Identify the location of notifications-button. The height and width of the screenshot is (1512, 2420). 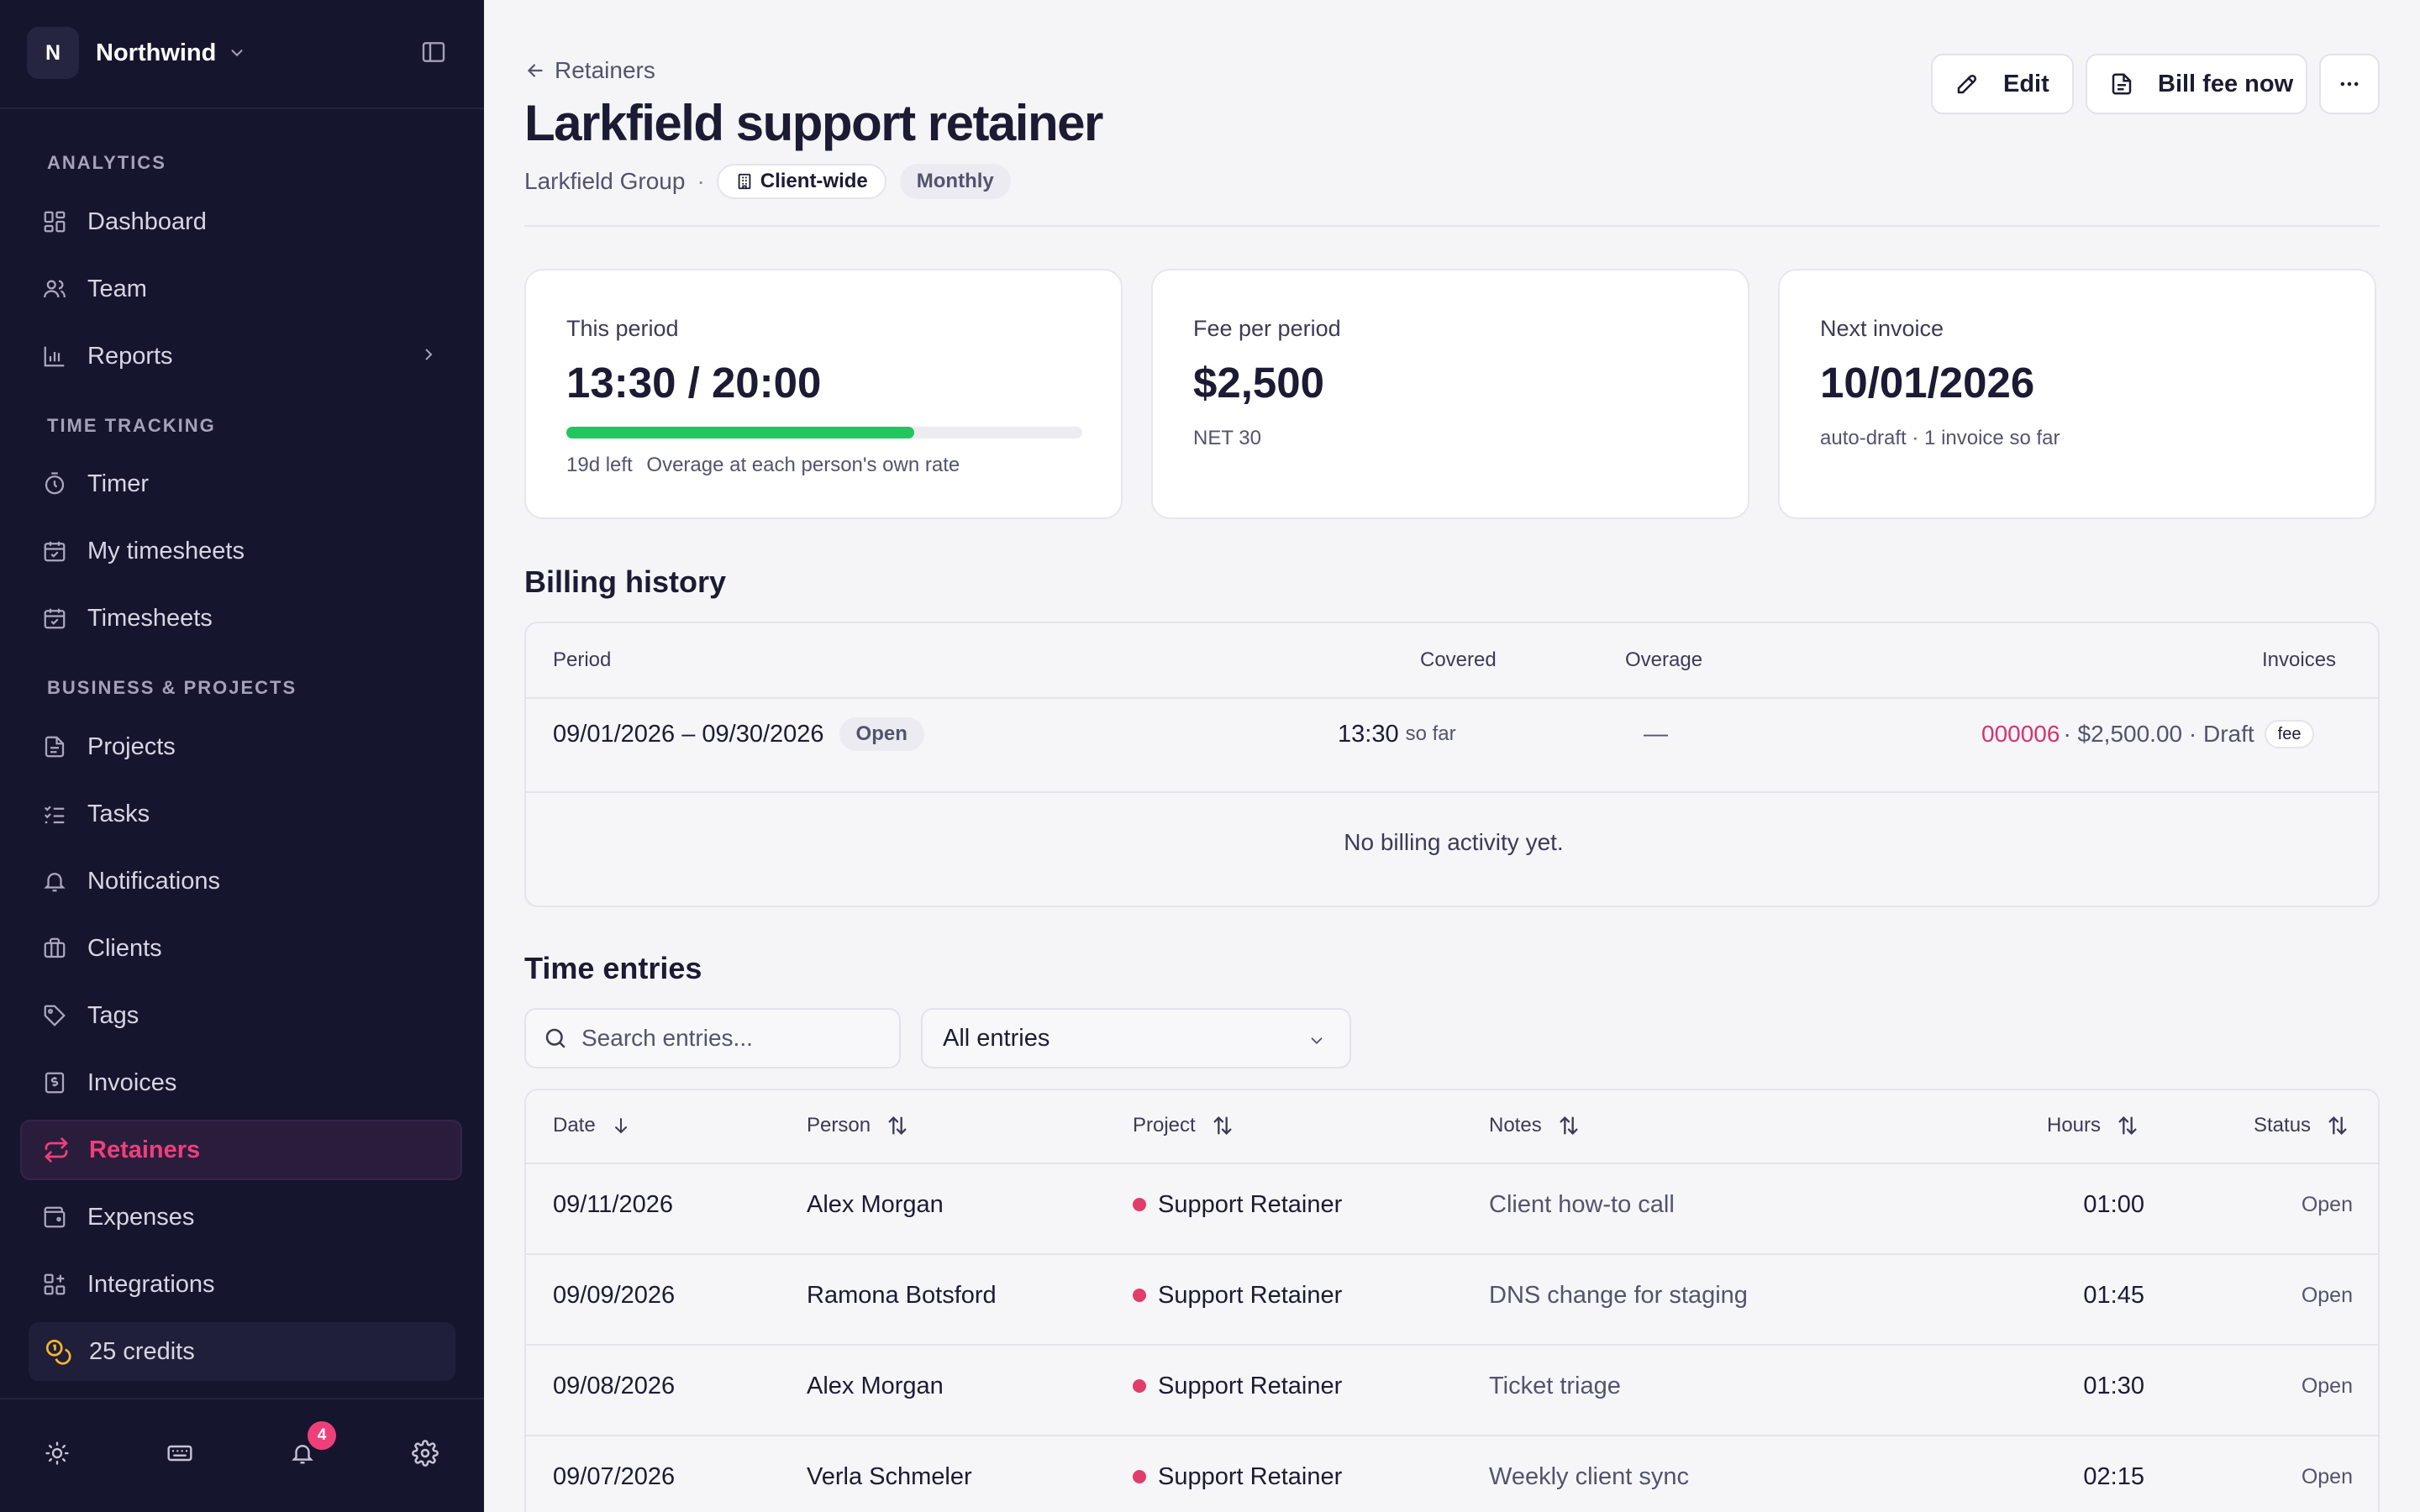
(302, 1453).